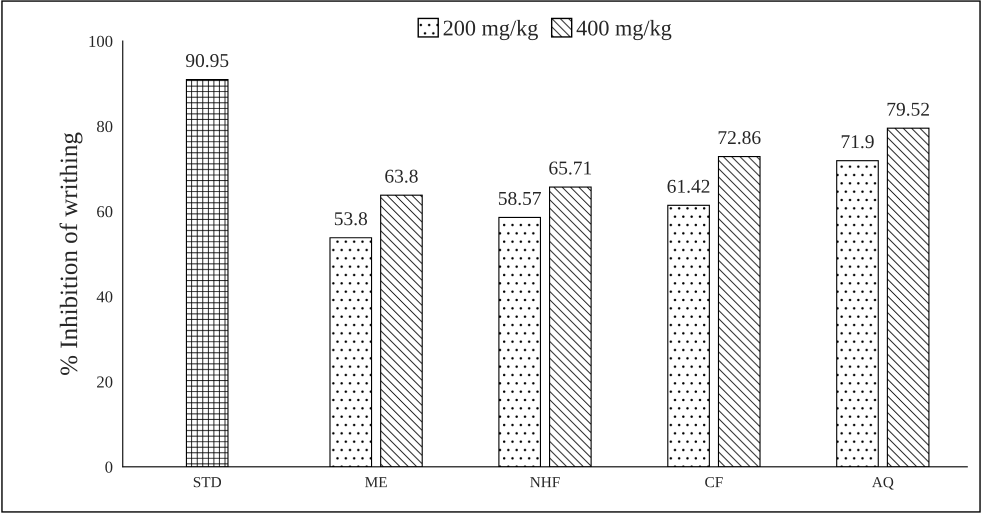  I want to click on data-label: 53.8, so click(351, 219).